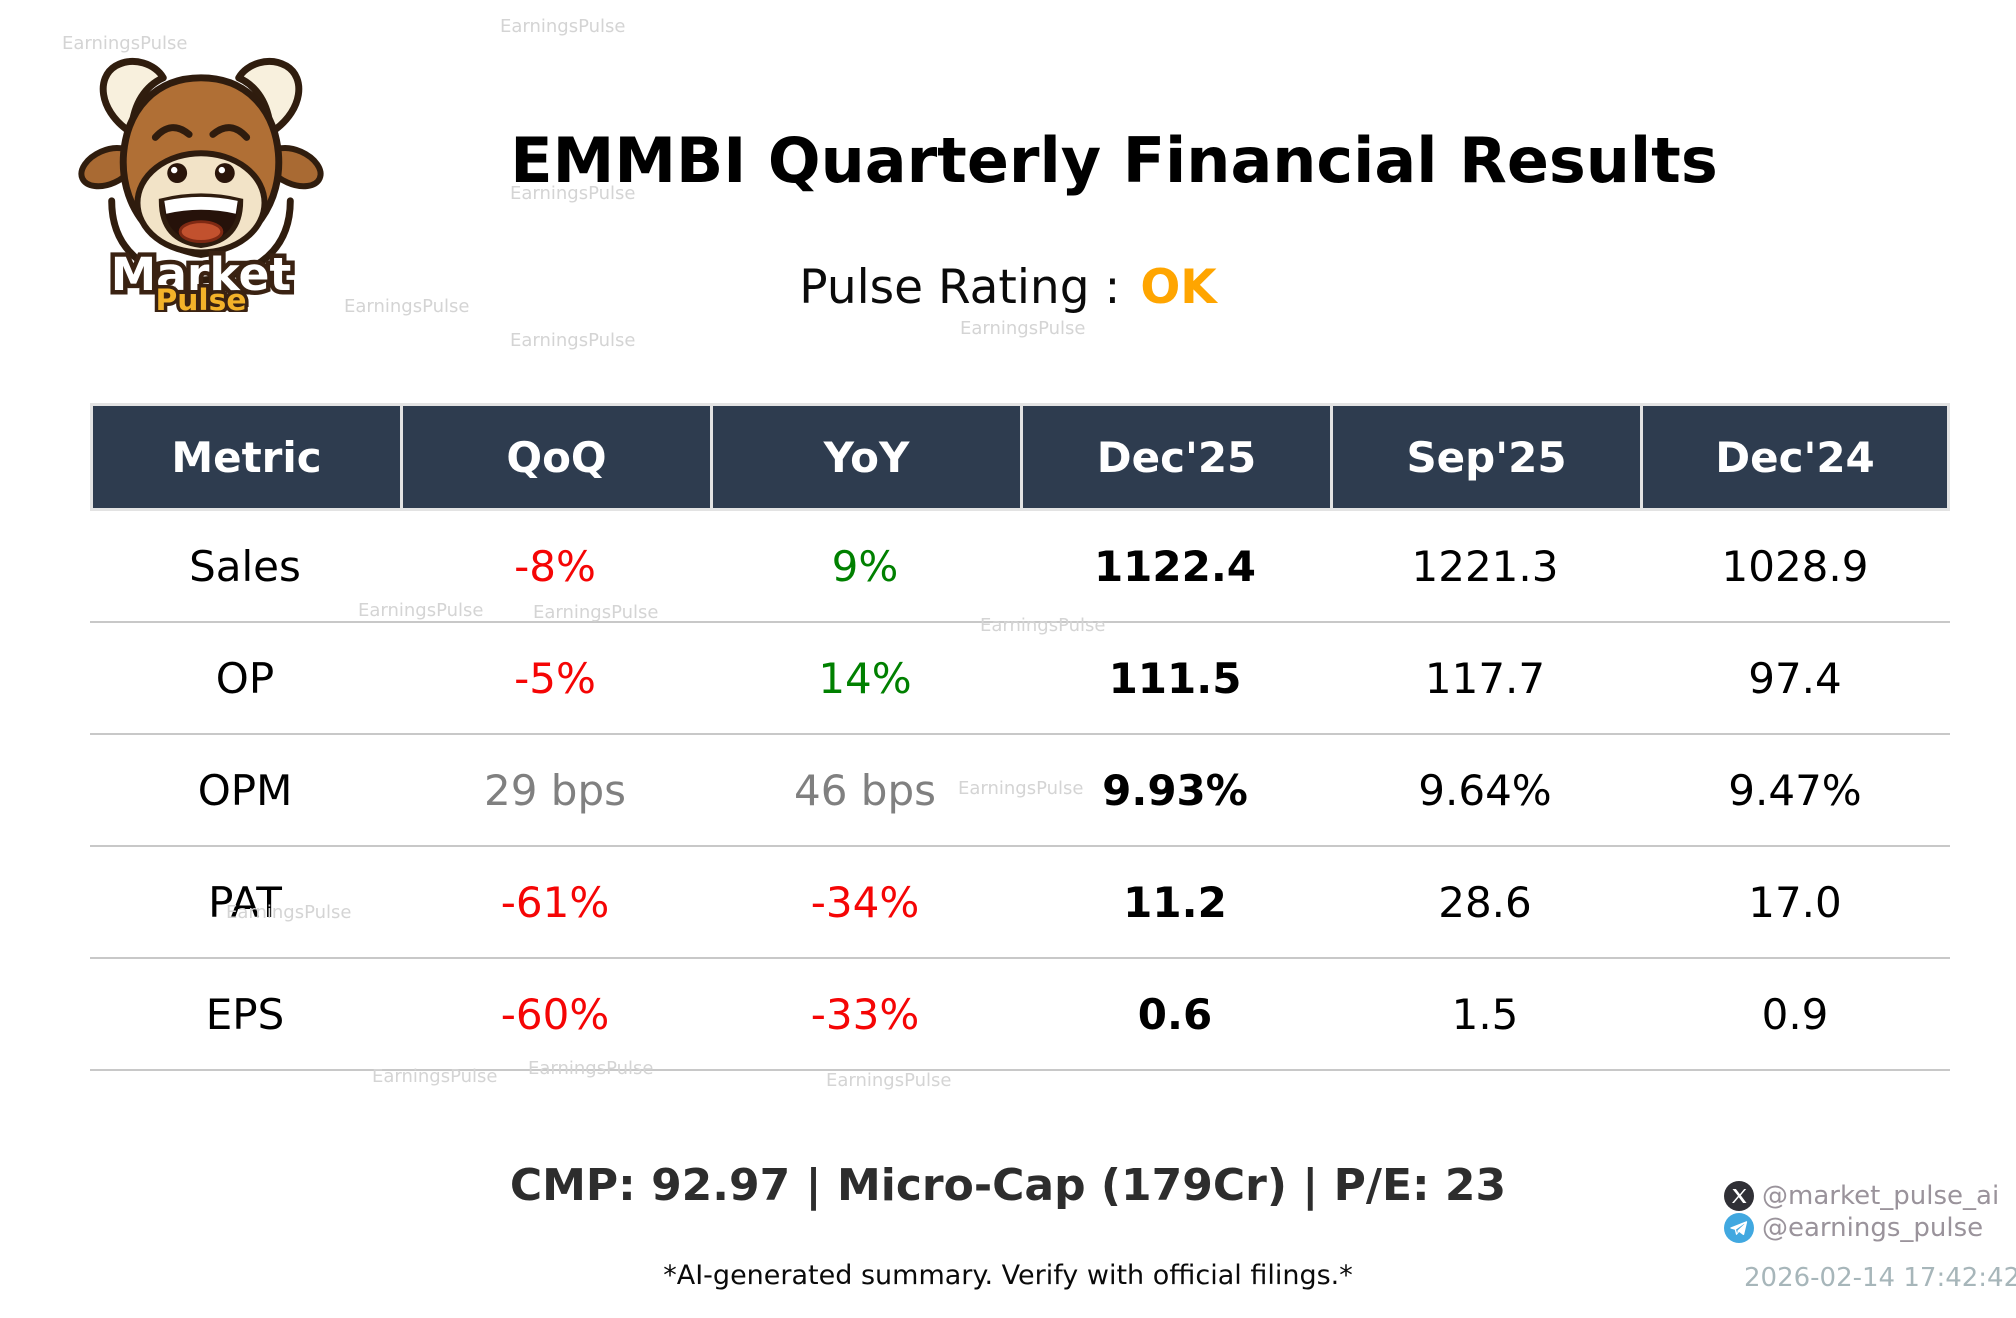 Image resolution: width=2016 pixels, height=1318 pixels. What do you see at coordinates (555, 1014) in the screenshot?
I see `qoq-cell: -60%` at bounding box center [555, 1014].